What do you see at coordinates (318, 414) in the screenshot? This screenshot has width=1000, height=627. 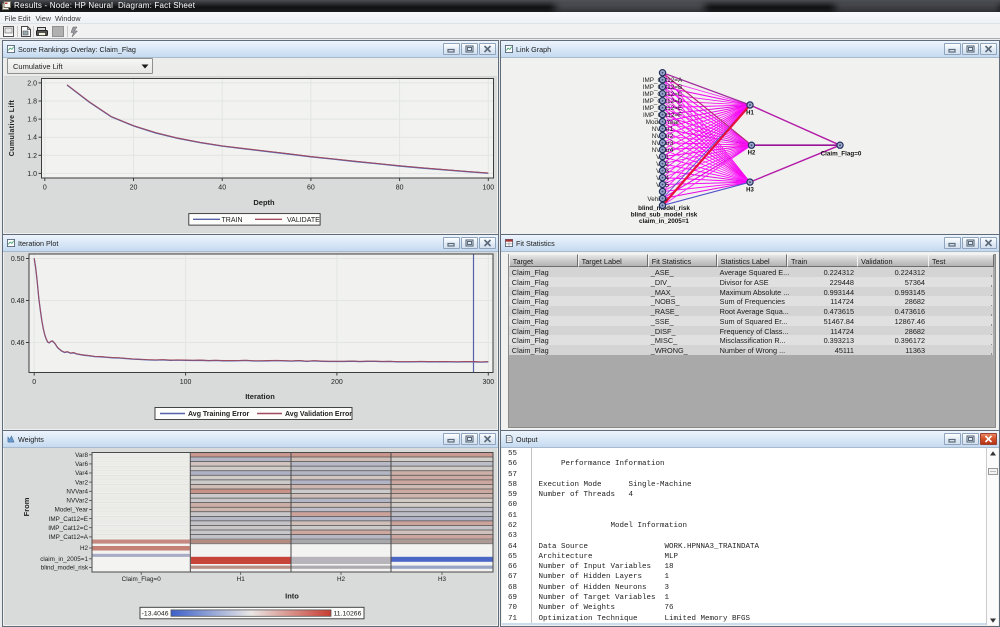 I see `svg-text: Avg Validation Error` at bounding box center [318, 414].